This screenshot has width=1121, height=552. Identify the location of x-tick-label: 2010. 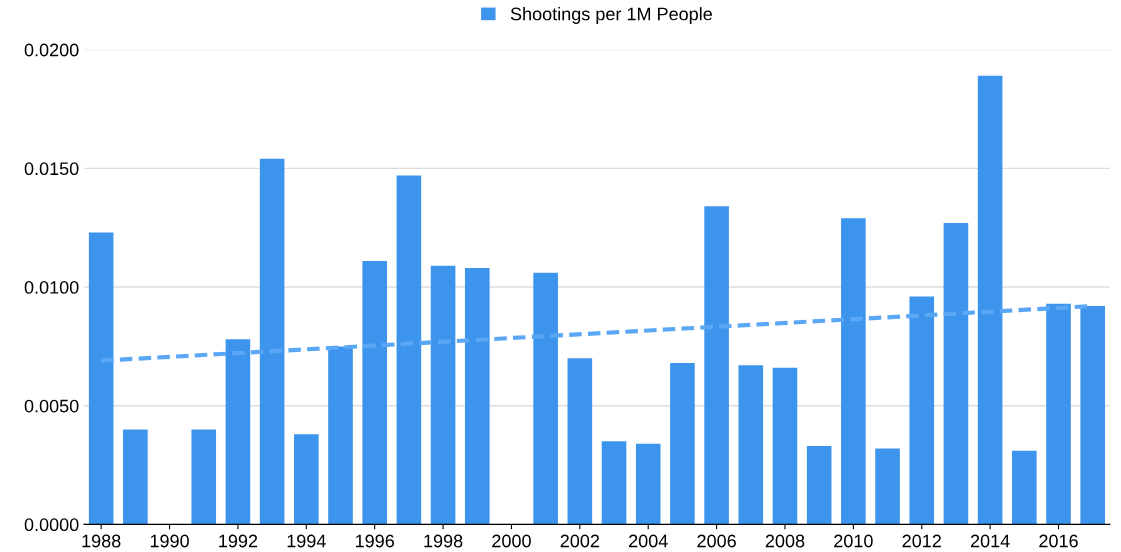
(853, 541).